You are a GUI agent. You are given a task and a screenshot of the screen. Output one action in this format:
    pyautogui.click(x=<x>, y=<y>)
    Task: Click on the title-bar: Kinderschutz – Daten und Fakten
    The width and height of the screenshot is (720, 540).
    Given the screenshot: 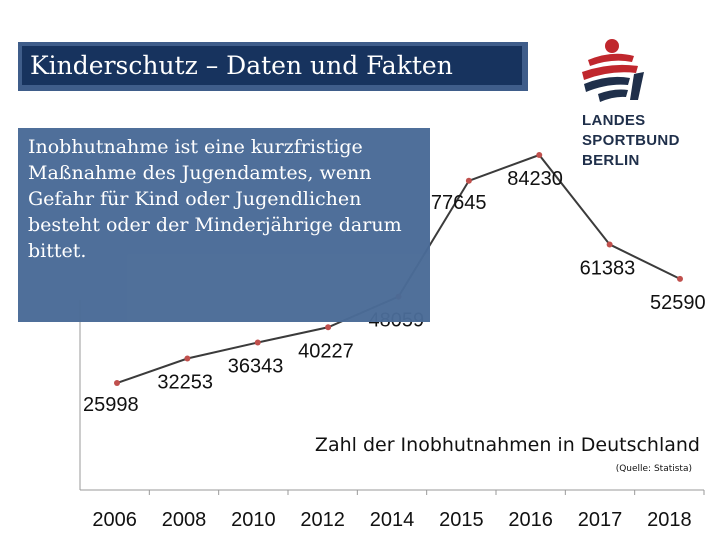 What is the action you would take?
    pyautogui.click(x=273, y=66)
    